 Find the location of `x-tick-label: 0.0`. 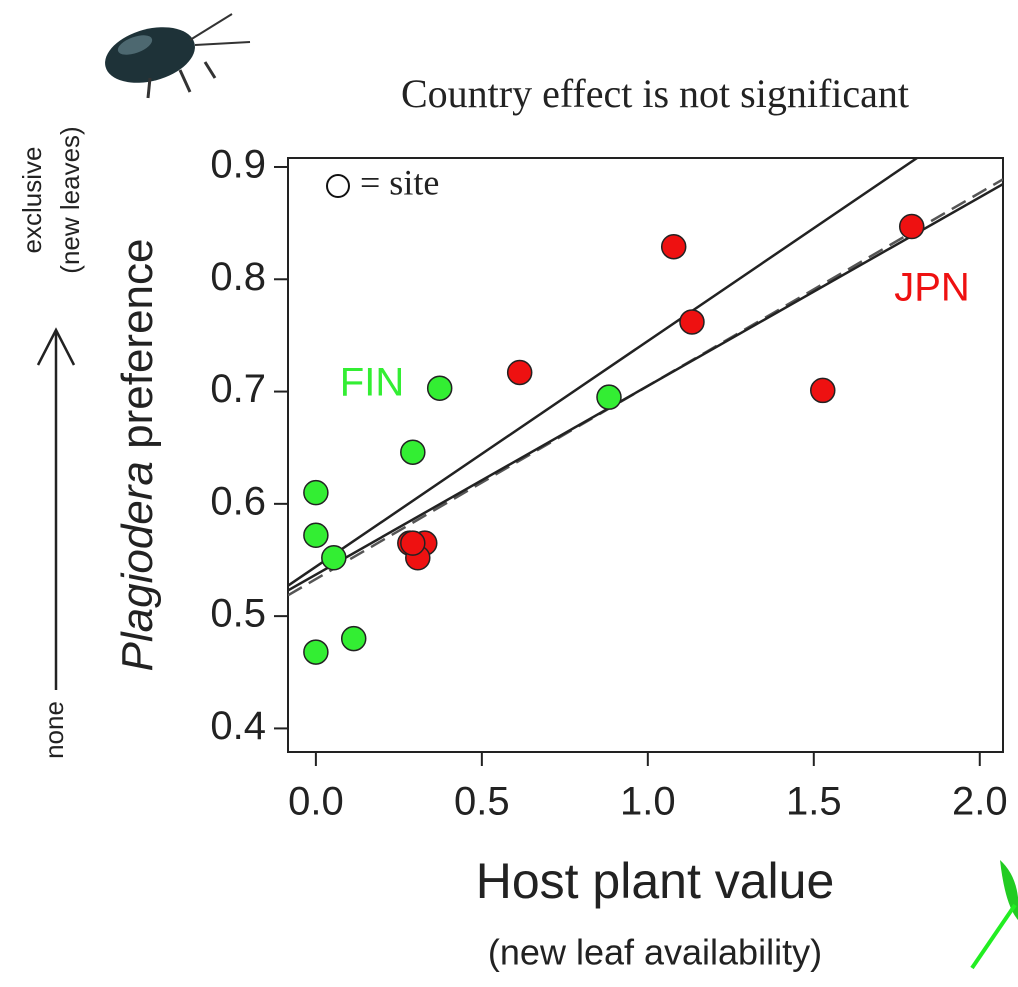

x-tick-label: 0.0 is located at coordinates (316, 802).